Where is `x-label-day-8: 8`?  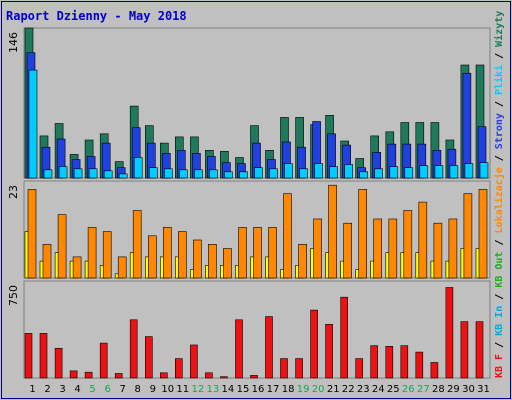
x-label-day-8: 8 is located at coordinates (138, 389).